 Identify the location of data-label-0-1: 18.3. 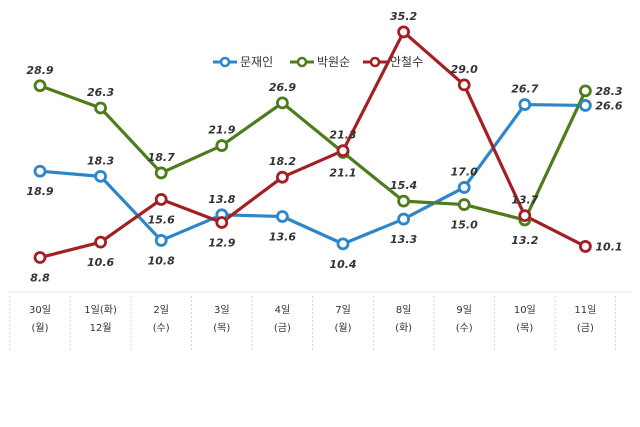
(100, 160).